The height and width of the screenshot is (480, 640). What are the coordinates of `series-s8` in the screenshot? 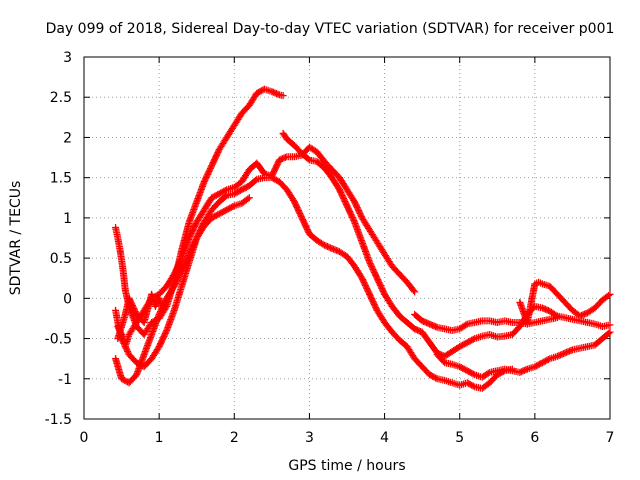 It's located at (486, 322).